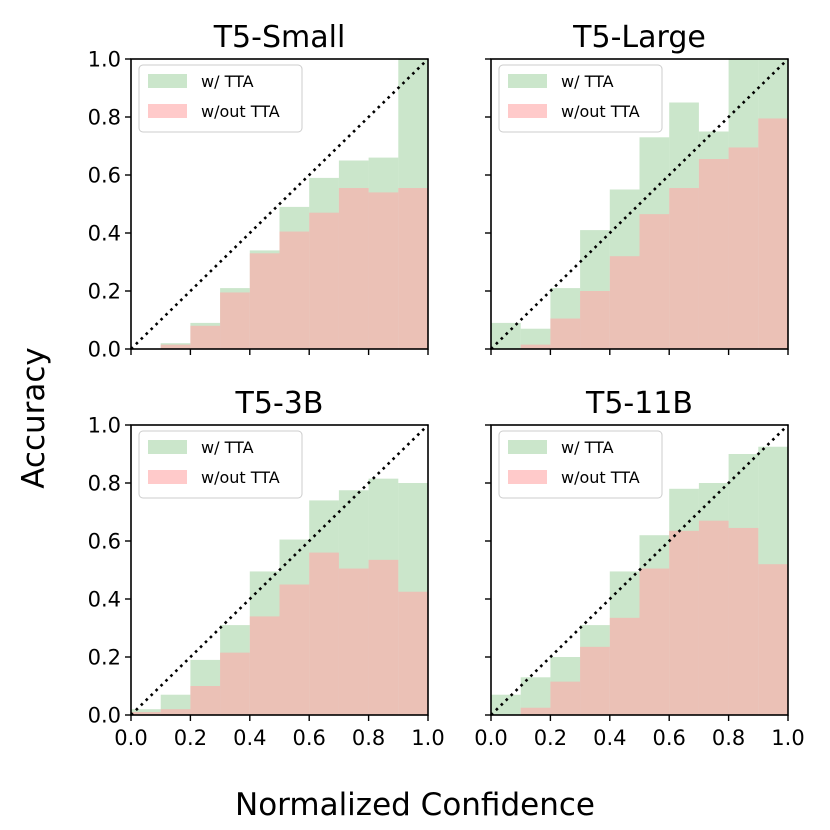  I want to click on panel-title: T5-Small, so click(279, 37).